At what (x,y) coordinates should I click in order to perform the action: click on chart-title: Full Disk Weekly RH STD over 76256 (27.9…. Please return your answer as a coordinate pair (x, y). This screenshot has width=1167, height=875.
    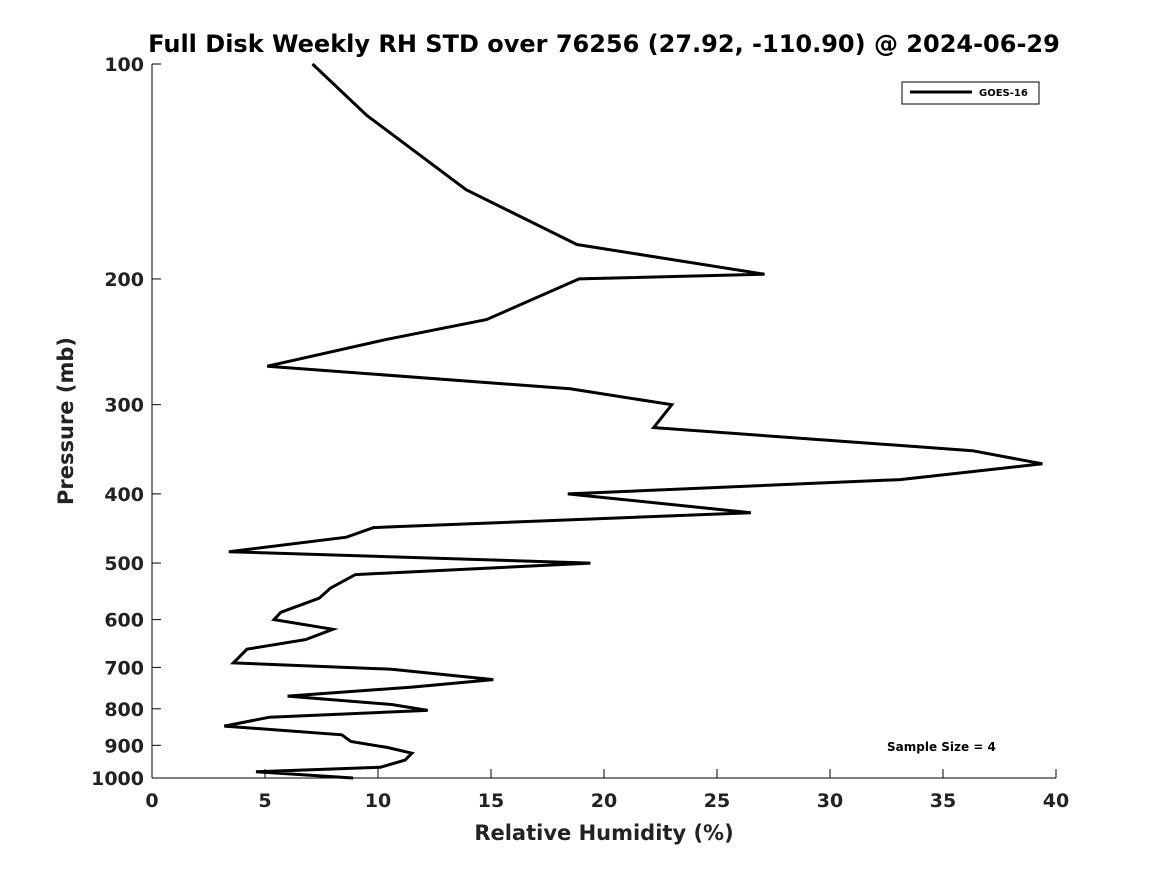
    Looking at the image, I should click on (604, 44).